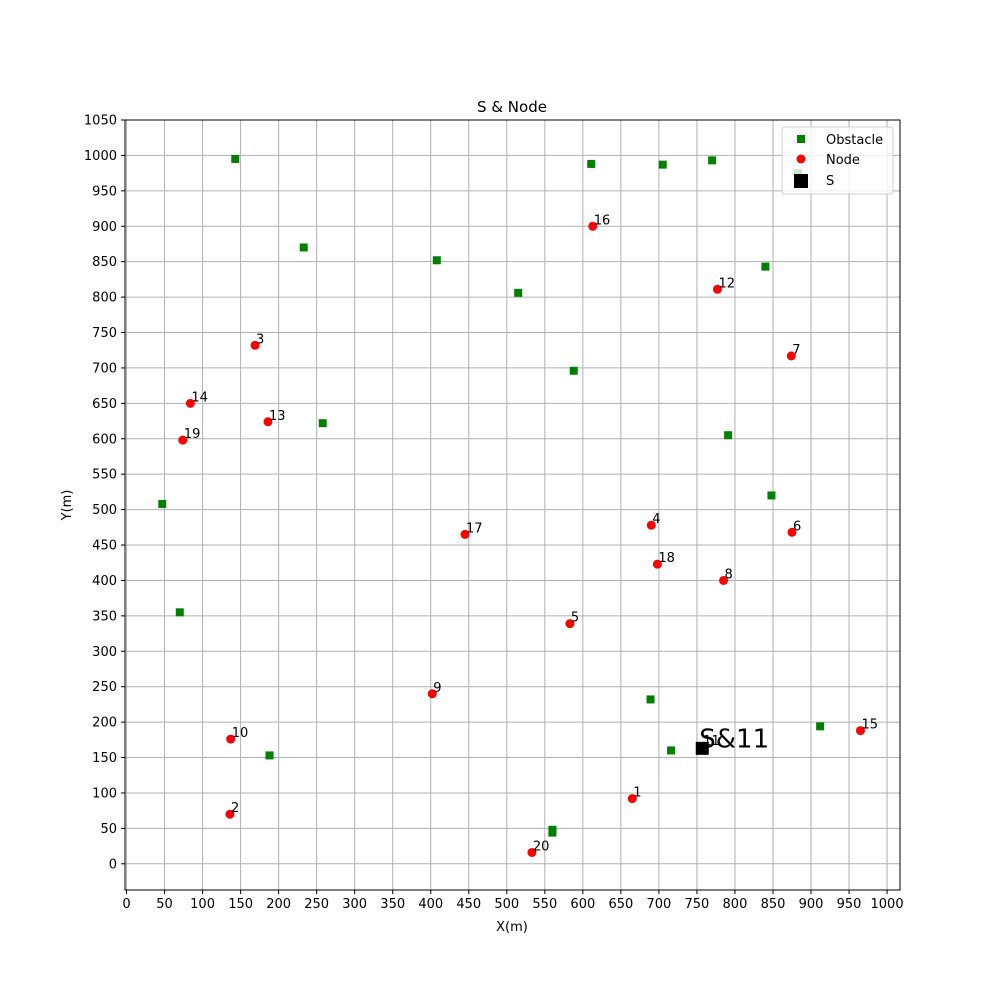 This screenshot has width=1000, height=1000. I want to click on legend-s-label: S, so click(830, 181).